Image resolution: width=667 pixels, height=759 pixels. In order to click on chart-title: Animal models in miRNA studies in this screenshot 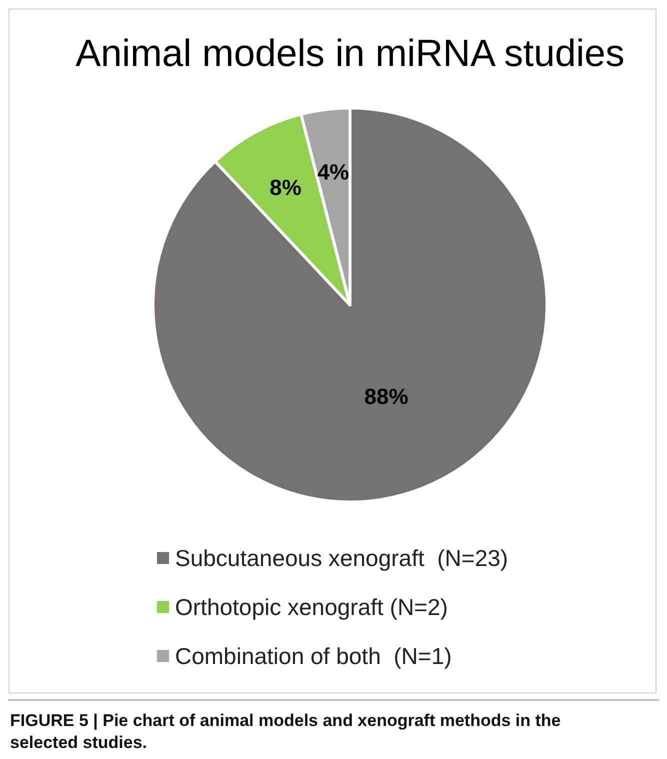, I will do `click(350, 54)`.